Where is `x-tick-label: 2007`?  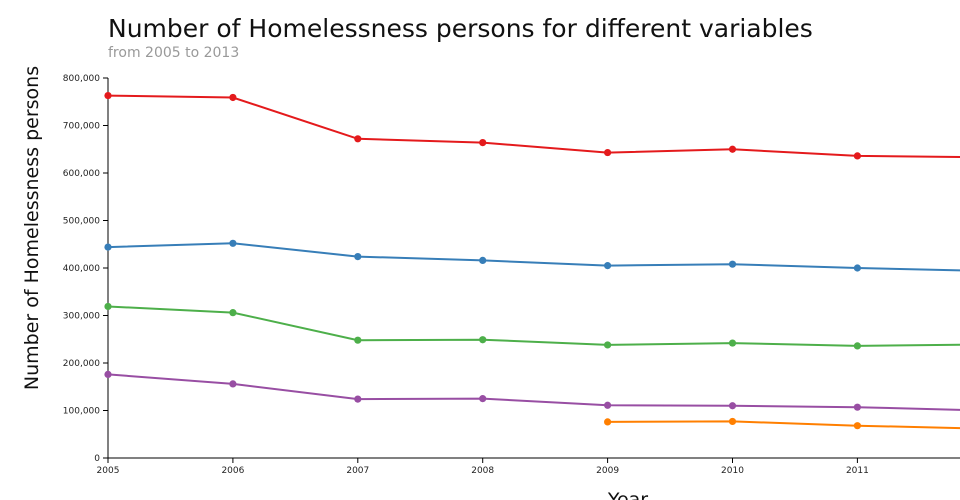 x-tick-label: 2007 is located at coordinates (357, 471).